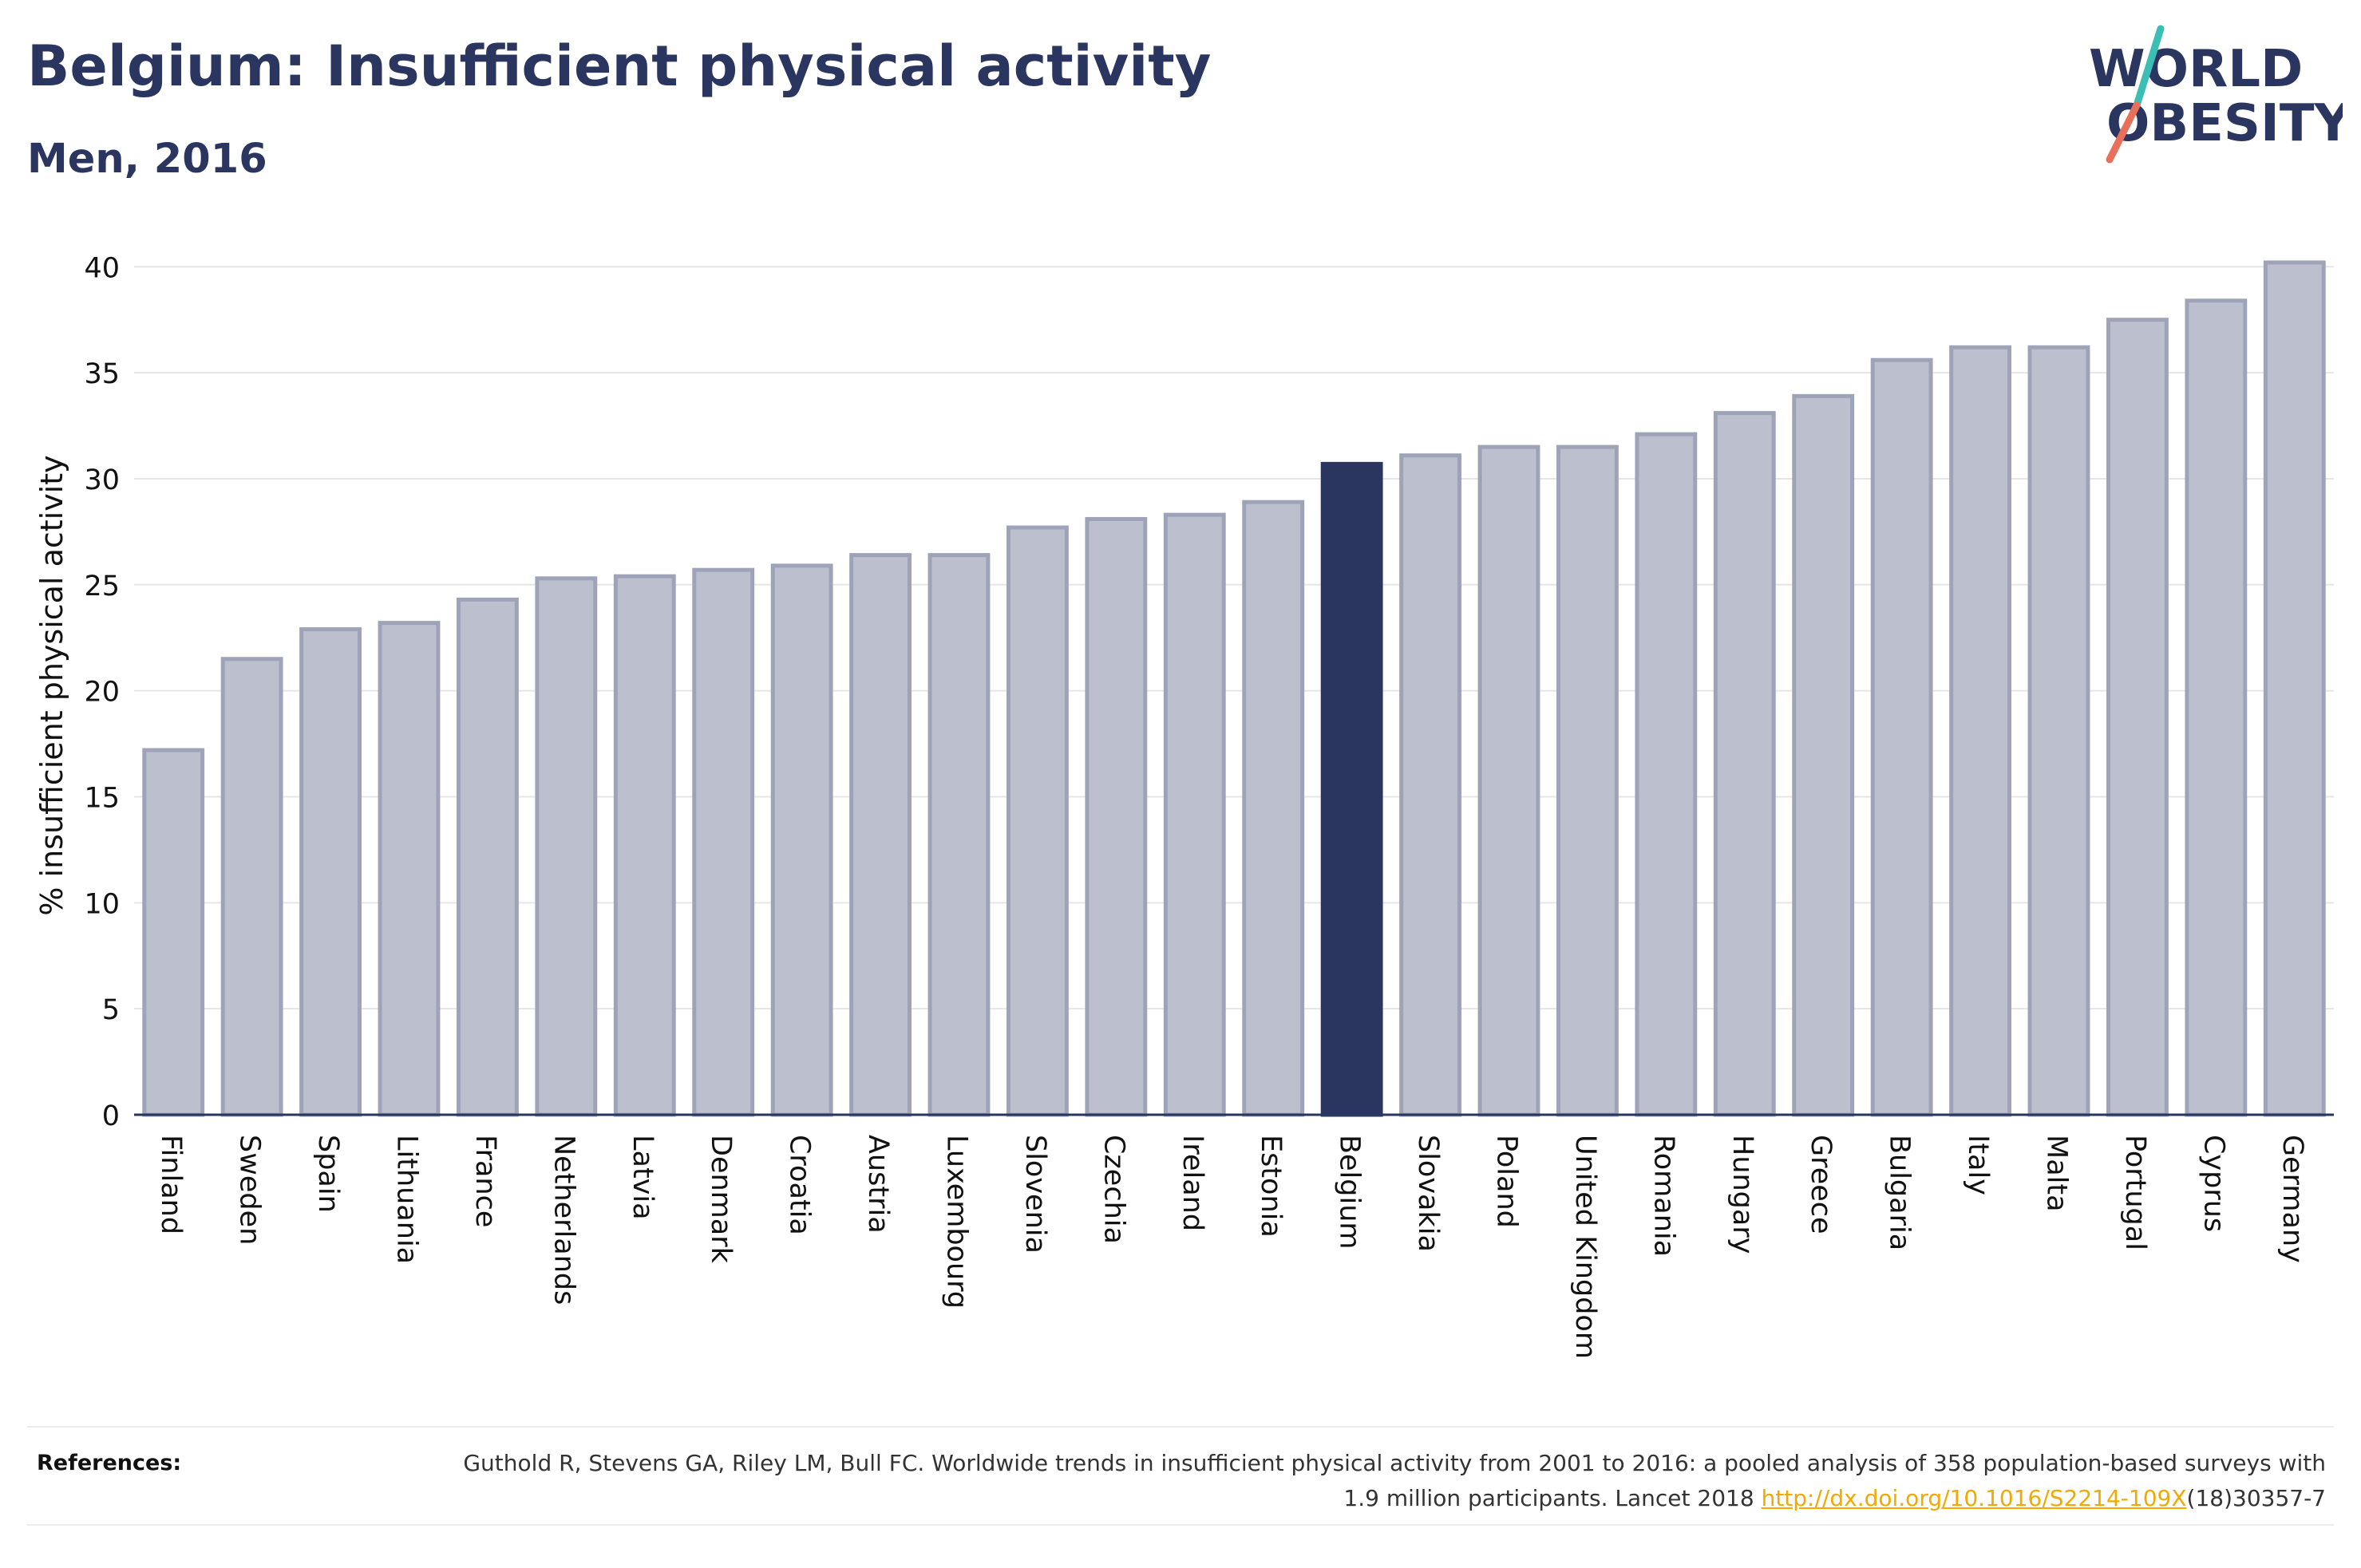 The image size is (2361, 1568). Describe the element at coordinates (566, 846) in the screenshot. I see `bar-netherlands` at that location.